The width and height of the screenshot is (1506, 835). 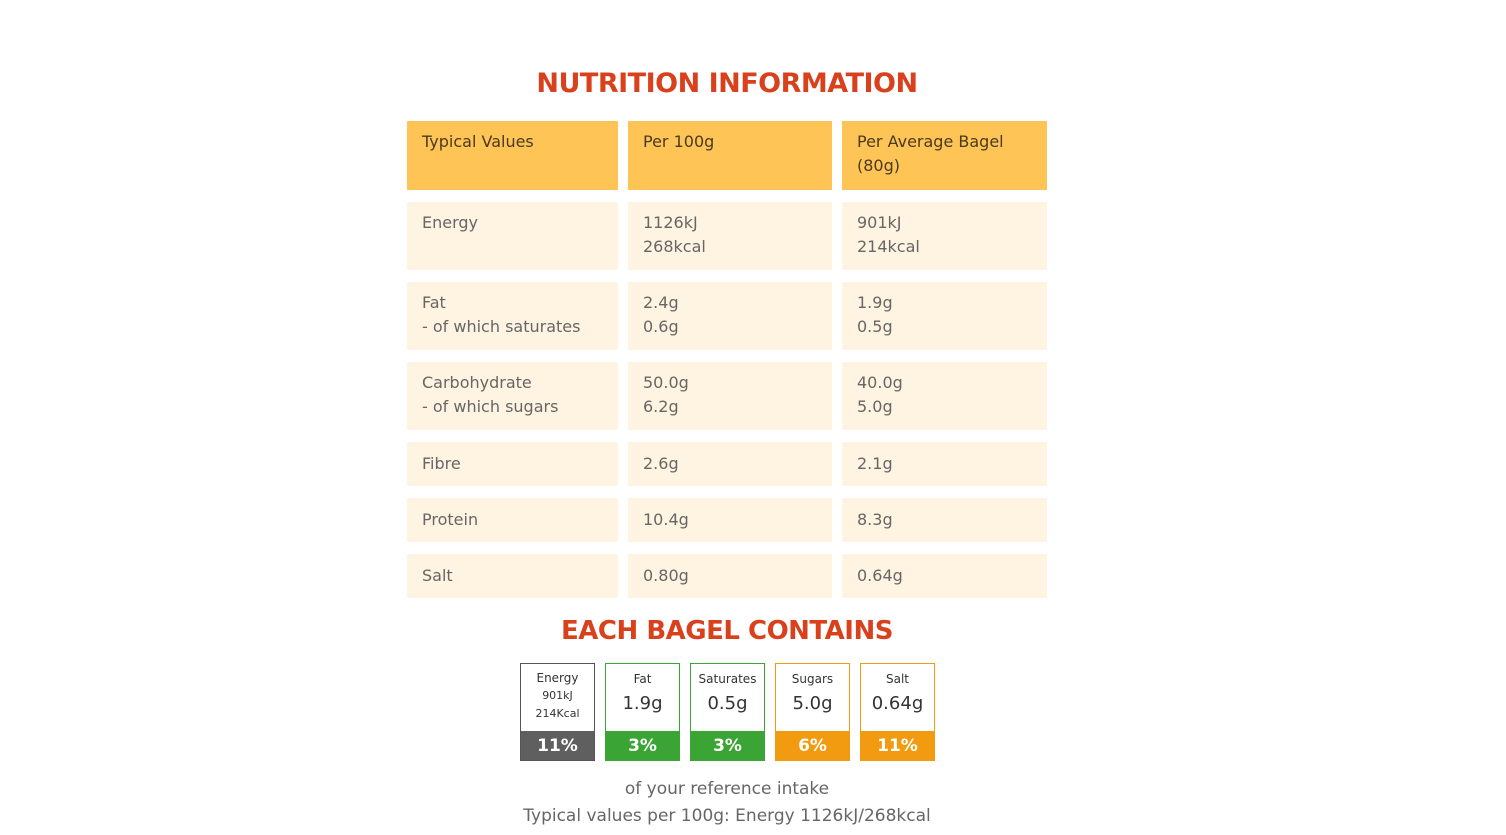 What do you see at coordinates (944, 316) in the screenshot?
I see `row-per-bagel: 1.9g 0.5g` at bounding box center [944, 316].